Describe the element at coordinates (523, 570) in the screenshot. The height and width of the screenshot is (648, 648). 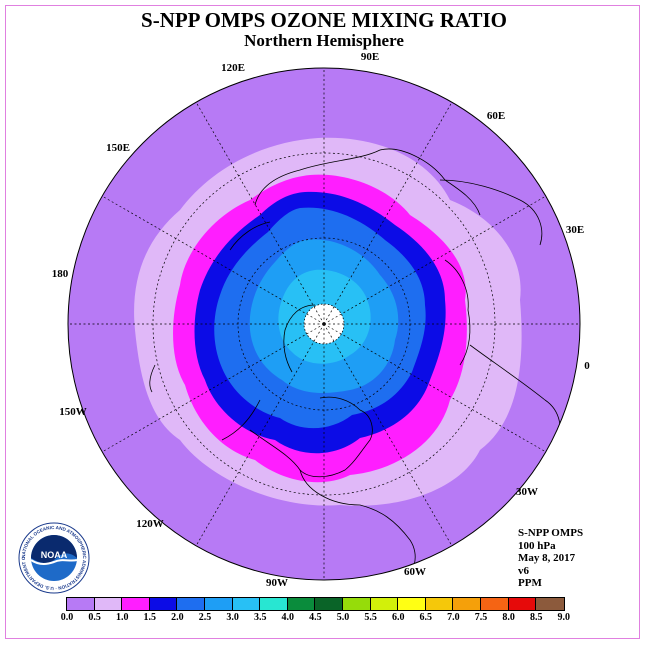
I see `info-version: v6` at that location.